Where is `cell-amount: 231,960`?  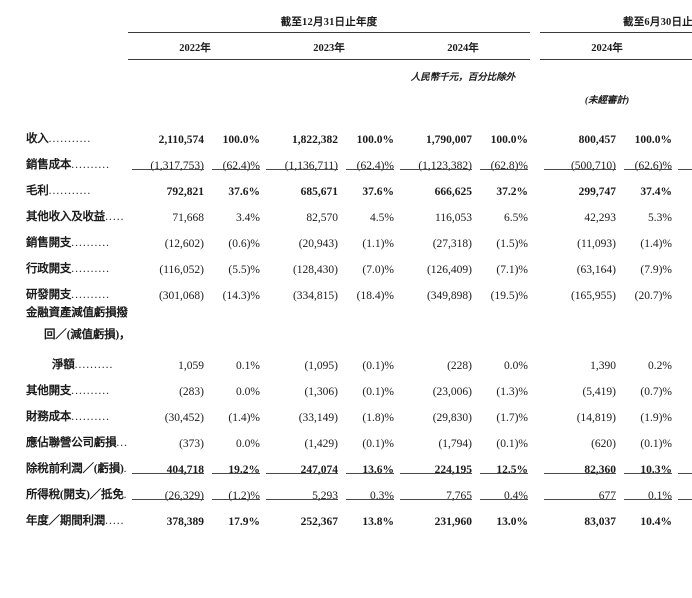 cell-amount: 231,960 is located at coordinates (453, 522).